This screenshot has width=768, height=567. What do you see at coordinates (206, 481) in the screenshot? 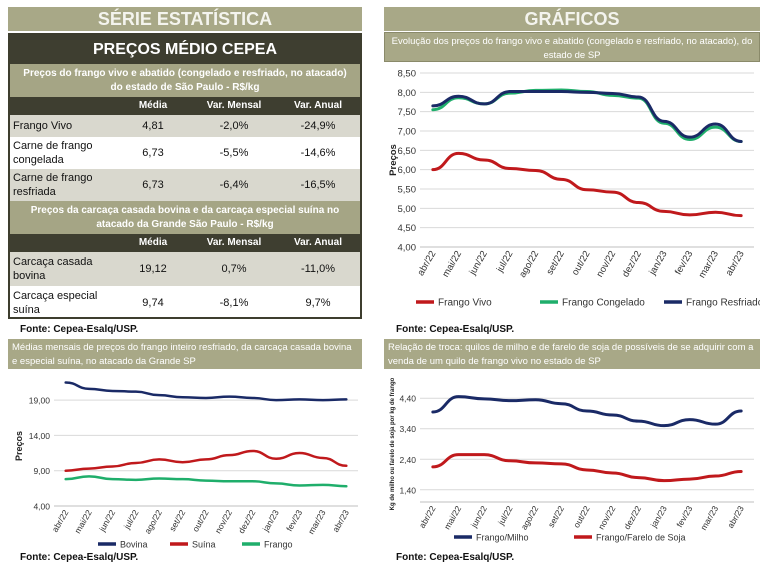
I see `series-line-frango` at bounding box center [206, 481].